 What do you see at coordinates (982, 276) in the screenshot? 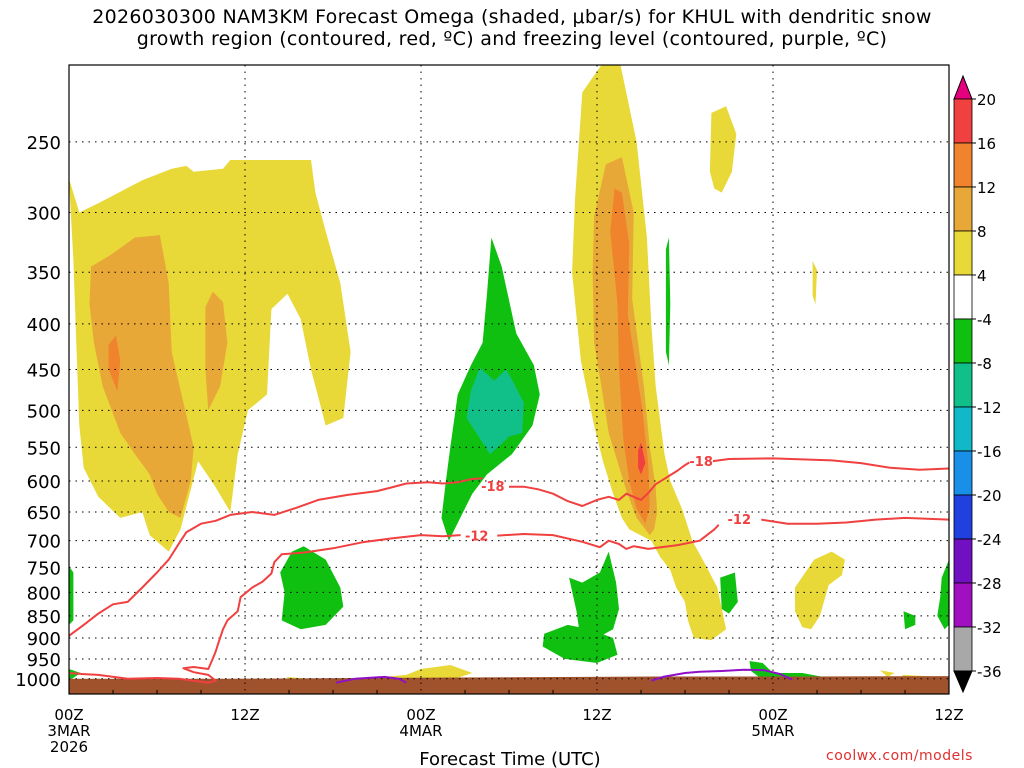
I see `colorbar-label: 4` at bounding box center [982, 276].